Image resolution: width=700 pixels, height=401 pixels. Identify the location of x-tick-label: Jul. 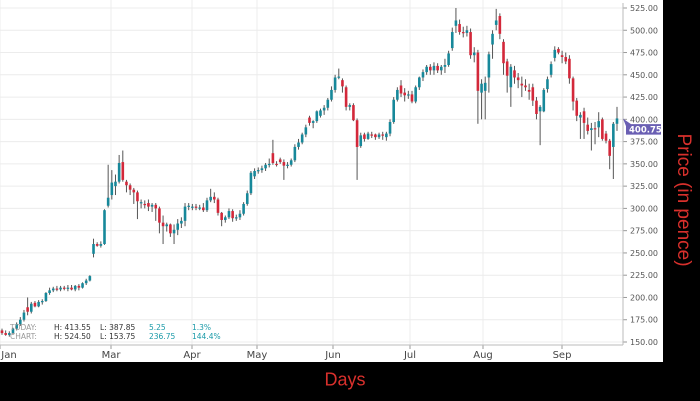
(409, 355).